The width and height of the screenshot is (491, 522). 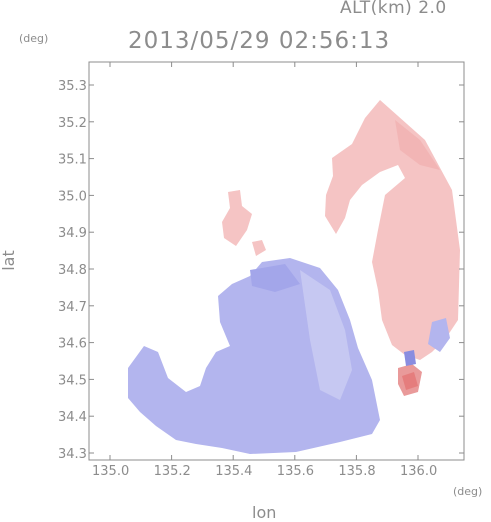 What do you see at coordinates (72, 270) in the screenshot?
I see `y-tick-label: 34.8` at bounding box center [72, 270].